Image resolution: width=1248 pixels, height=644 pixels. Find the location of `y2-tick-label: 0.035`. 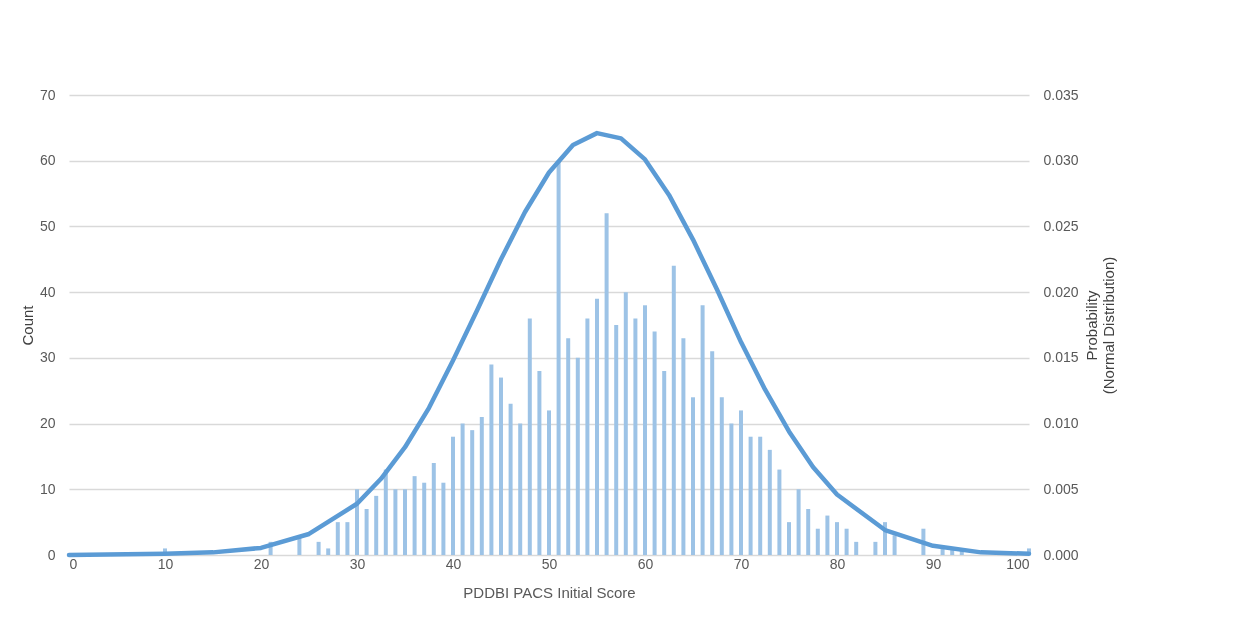

y2-tick-label: 0.035 is located at coordinates (1061, 94).